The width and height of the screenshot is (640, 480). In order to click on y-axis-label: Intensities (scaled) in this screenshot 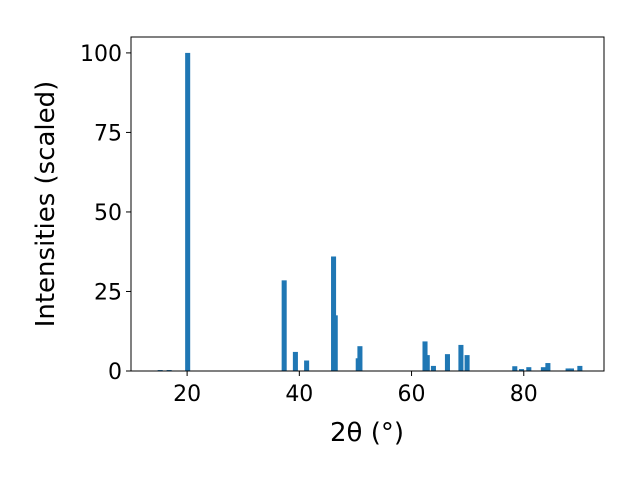, I will do `click(46, 204)`.